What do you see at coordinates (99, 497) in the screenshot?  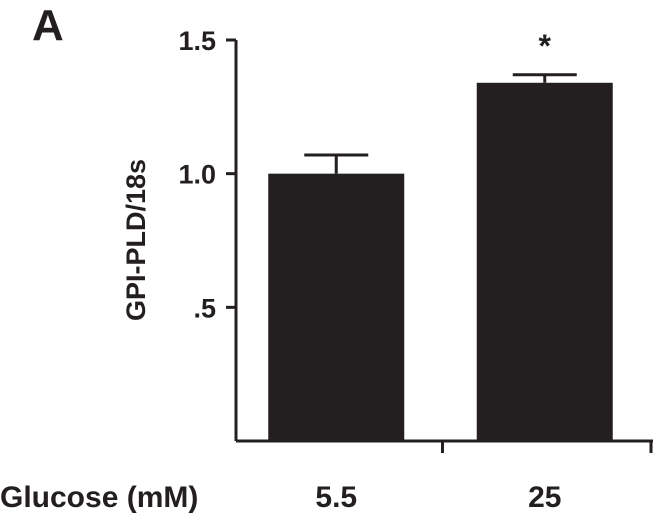 I see `x-axis-label: Glucose (mM)` at bounding box center [99, 497].